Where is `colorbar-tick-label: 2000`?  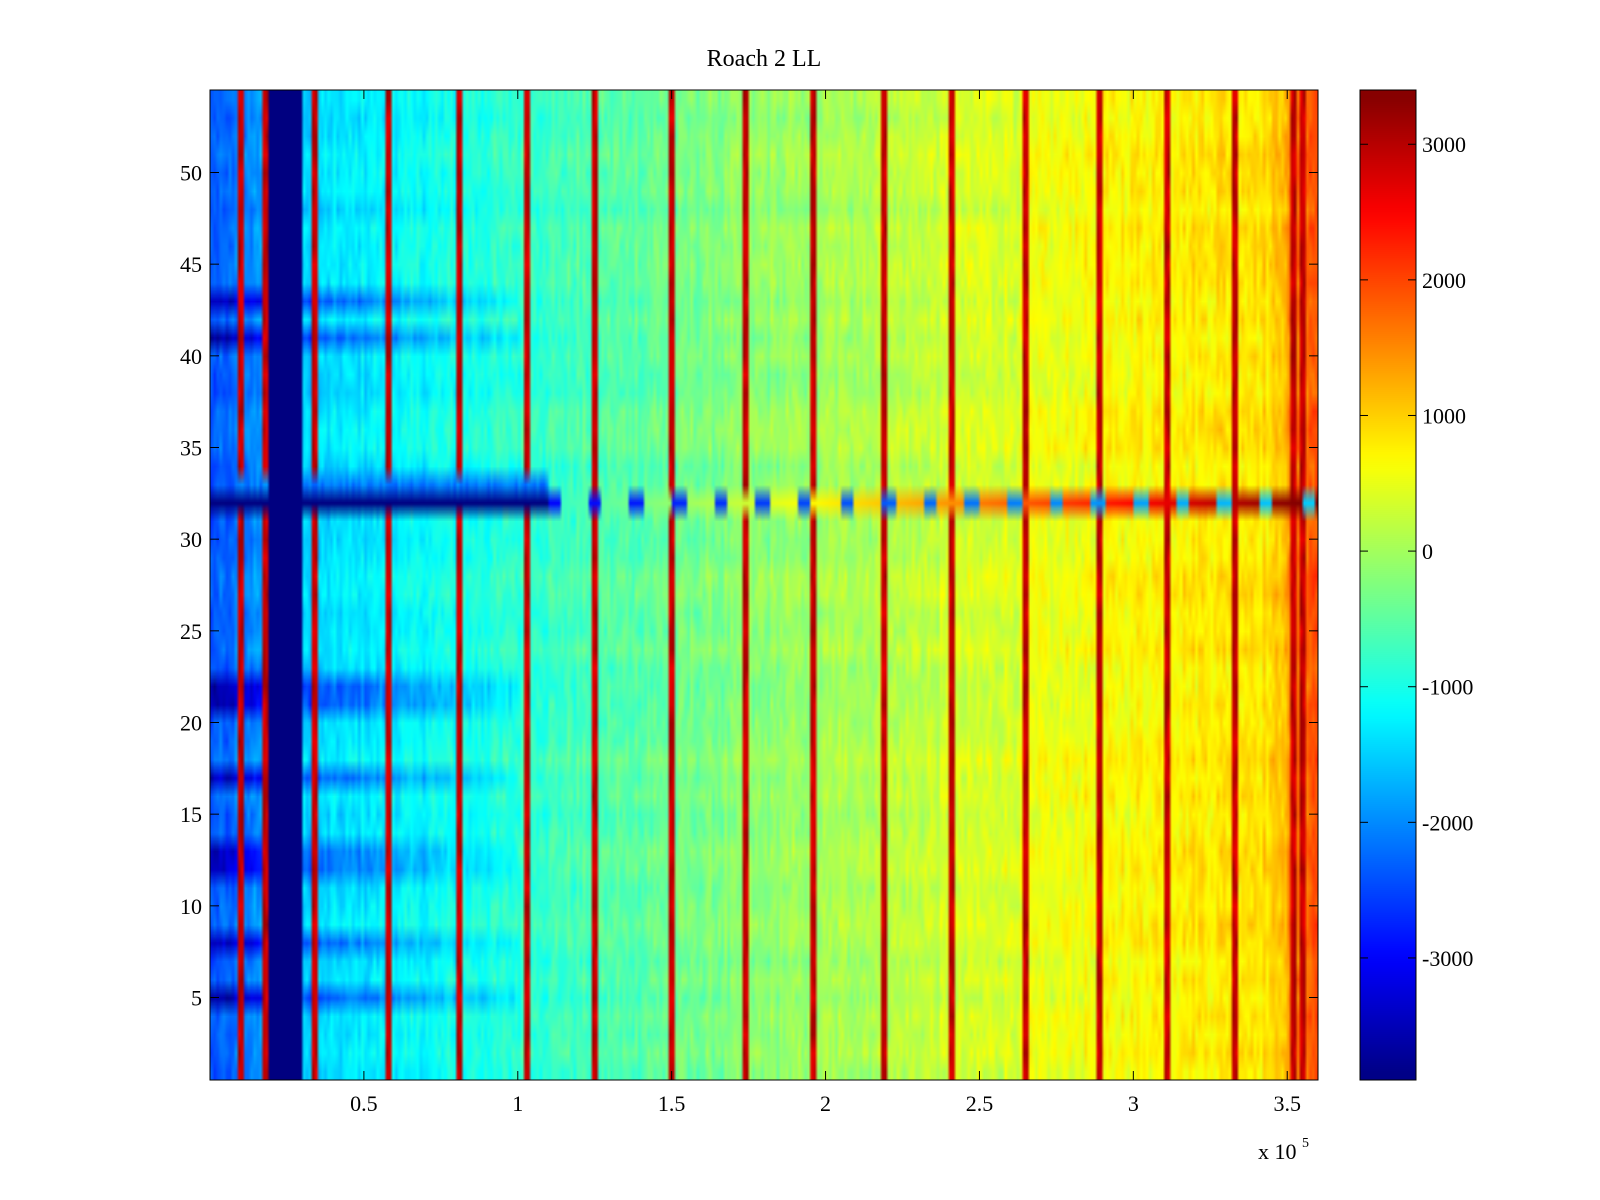
colorbar-tick-label: 2000 is located at coordinates (1444, 280).